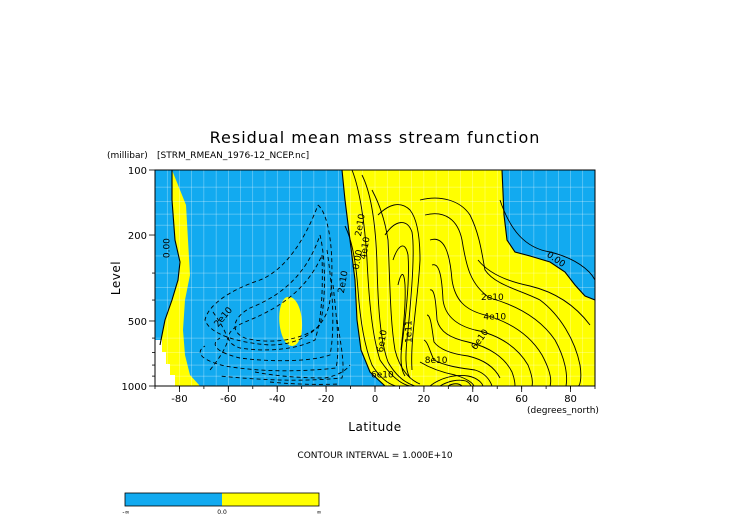  What do you see at coordinates (179, 399) in the screenshot?
I see `x-tick-label: -80` at bounding box center [179, 399].